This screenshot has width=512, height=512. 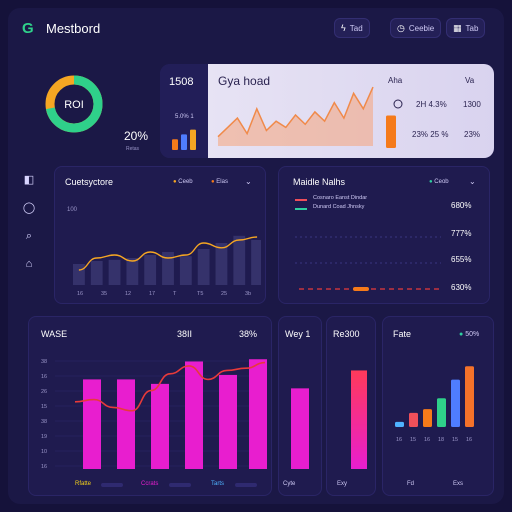 I want to click on top-button-ceebie: ◷ Ceebie, so click(x=416, y=28).